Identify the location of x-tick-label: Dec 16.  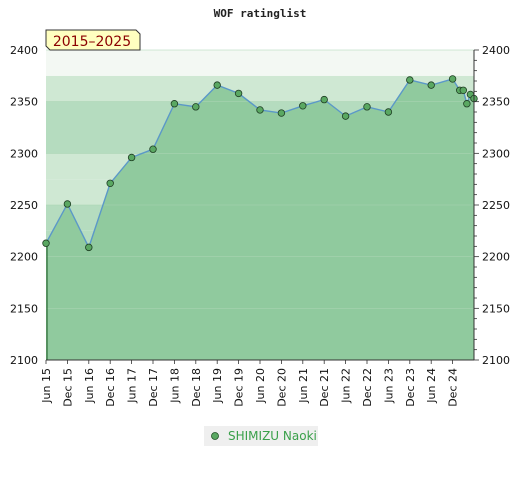
(110, 387).